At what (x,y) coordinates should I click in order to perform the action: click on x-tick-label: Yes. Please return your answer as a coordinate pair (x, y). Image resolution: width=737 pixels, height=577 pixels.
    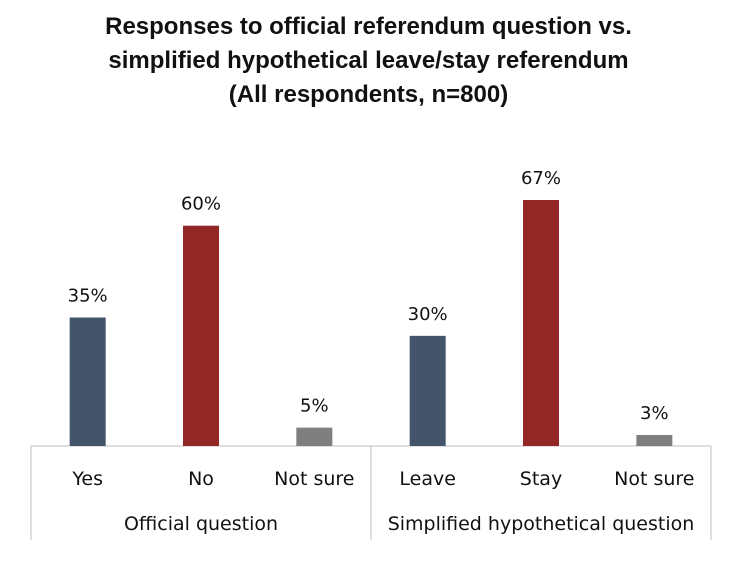
    Looking at the image, I should click on (87, 479).